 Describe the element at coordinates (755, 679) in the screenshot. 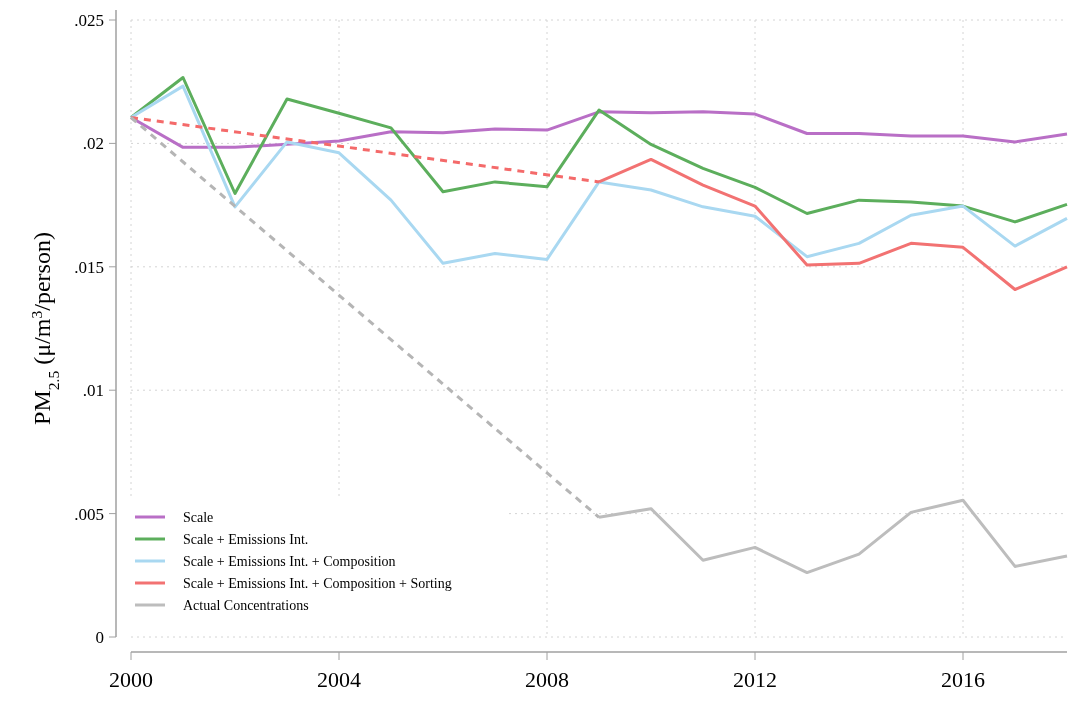

I see `x-tick-label: 2012` at that location.